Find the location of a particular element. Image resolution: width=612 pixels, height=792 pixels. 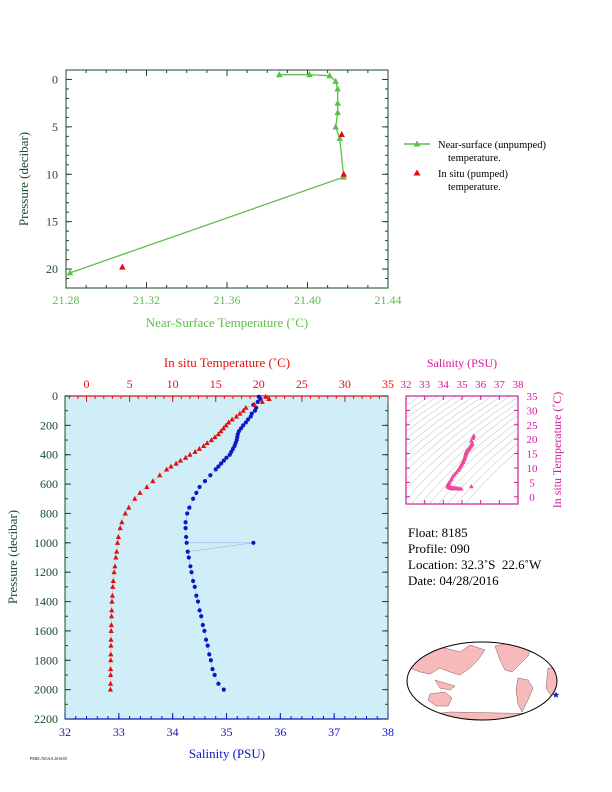

pressure-tick-label: 200 is located at coordinates (49, 425).